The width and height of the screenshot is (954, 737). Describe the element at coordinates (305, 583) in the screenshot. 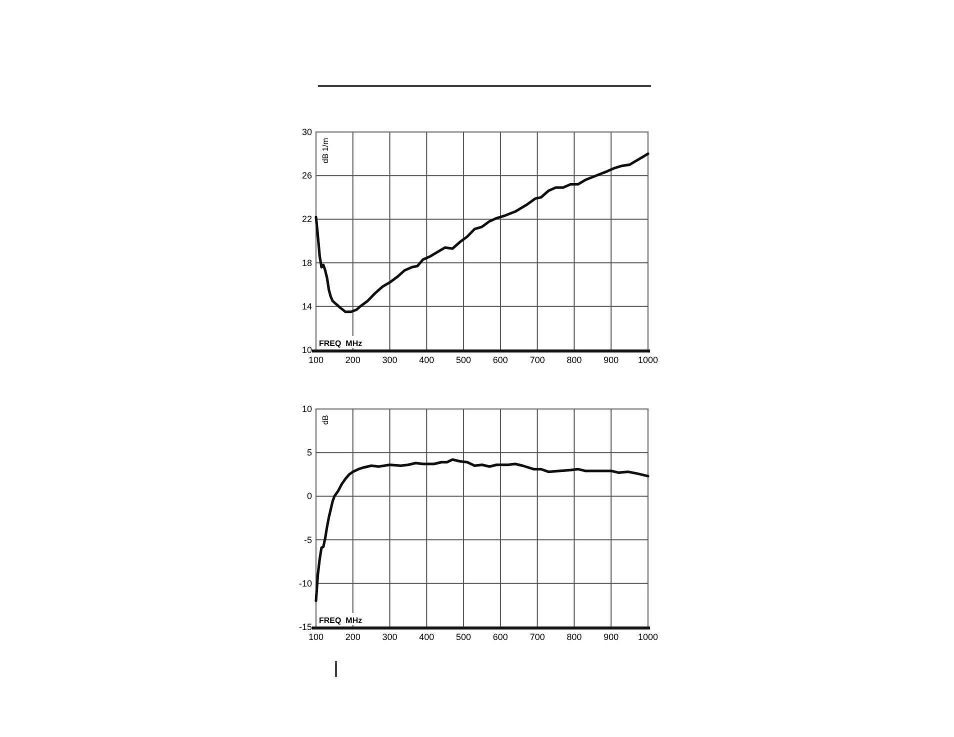

I see `y-tick-label: -10` at that location.